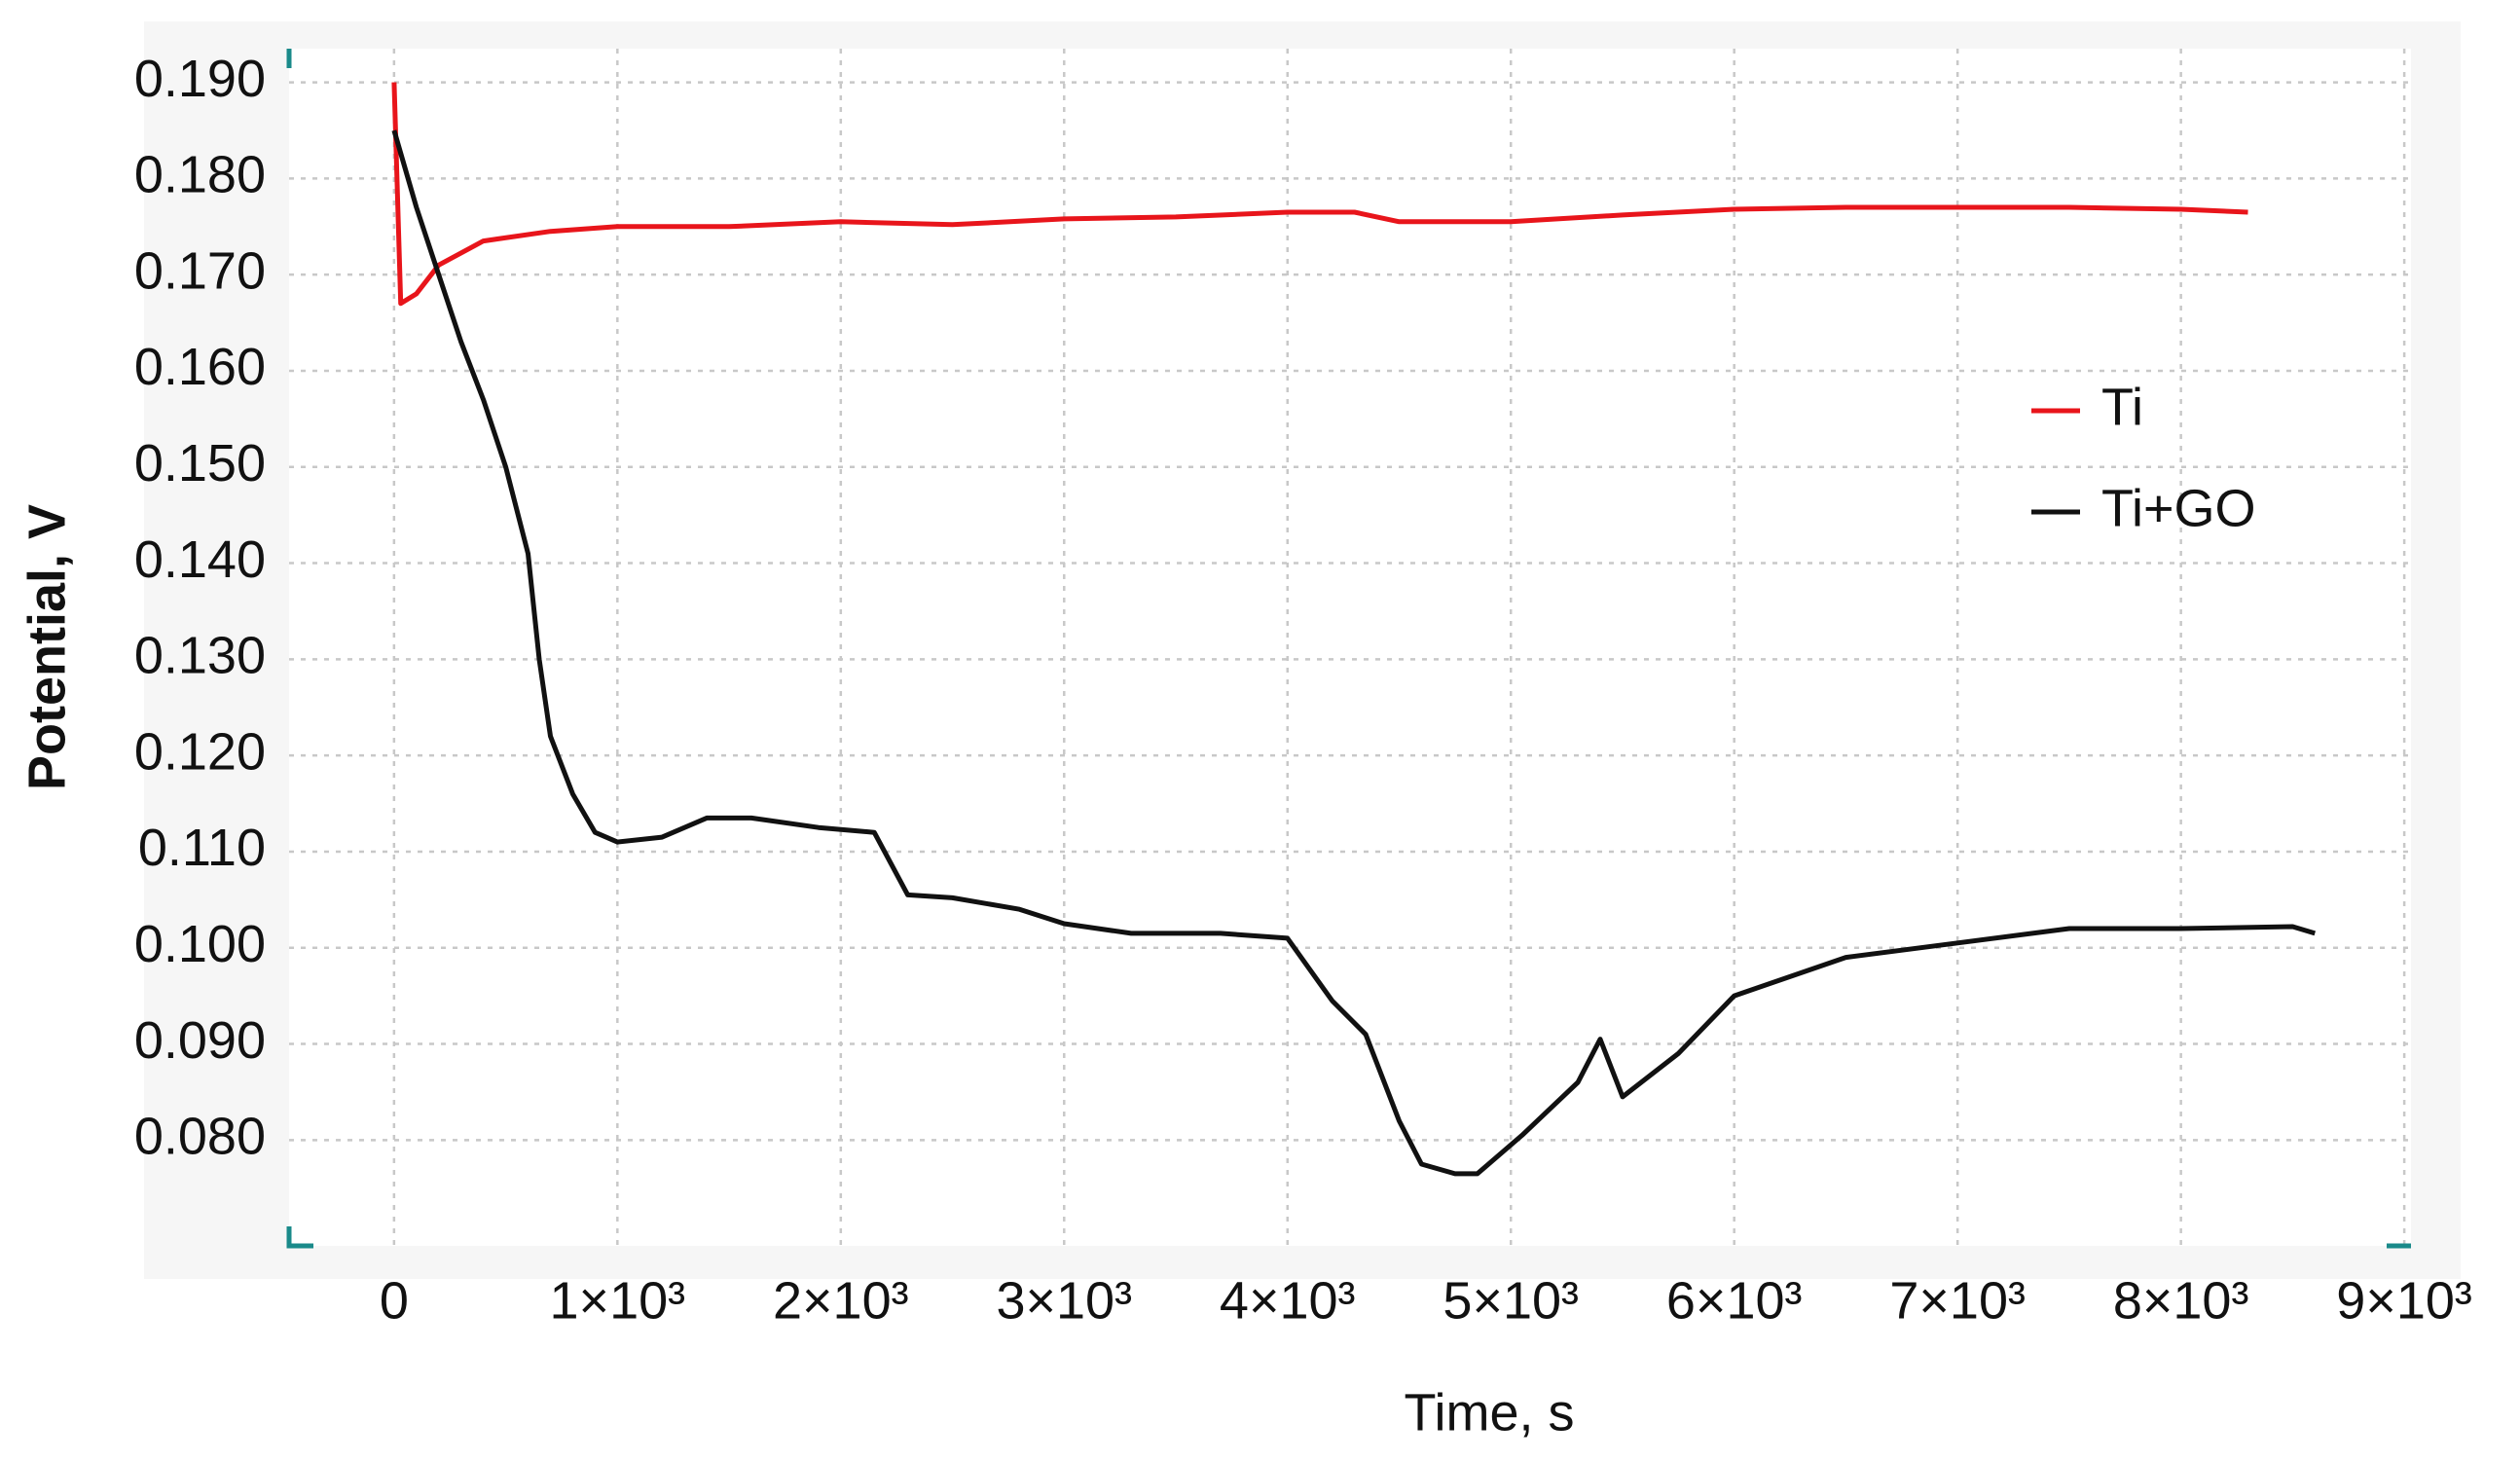  Describe the element at coordinates (2181, 1301) in the screenshot. I see `x-tick-label: 8×10³` at that location.